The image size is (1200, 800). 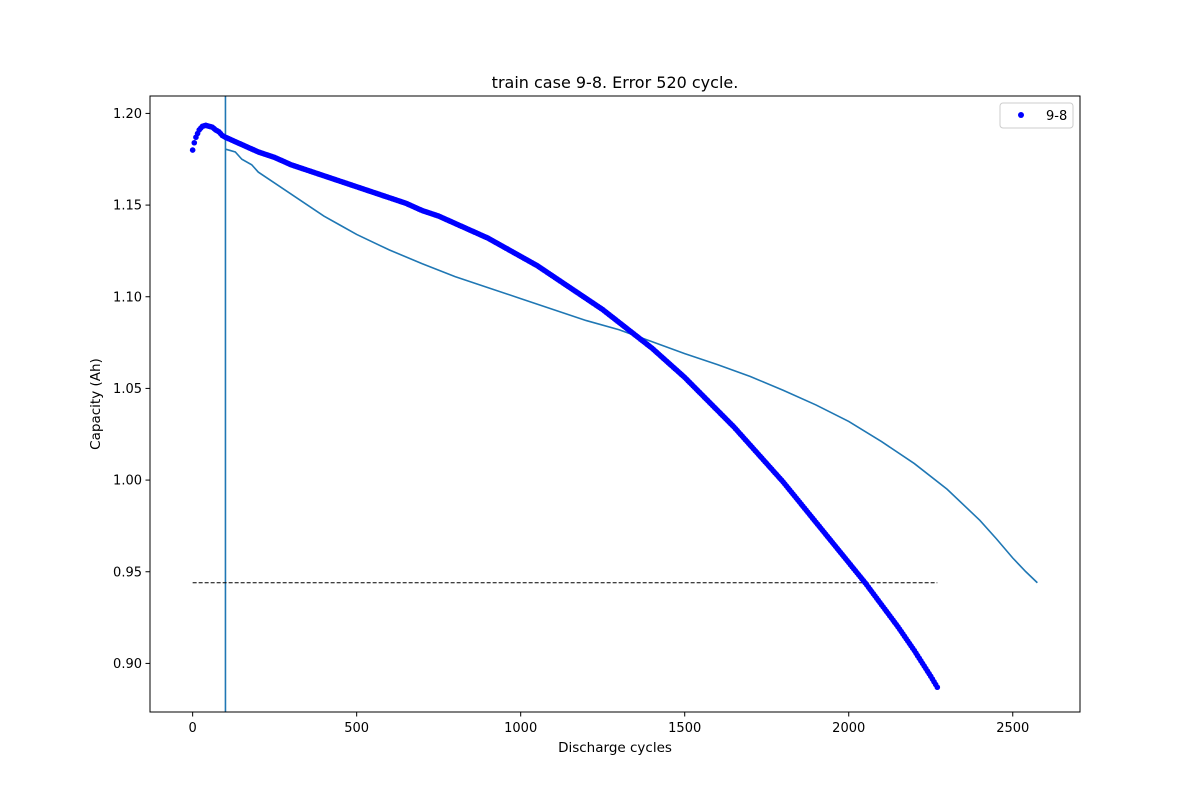 I want to click on y-tick-label: 0.95, so click(x=127, y=572).